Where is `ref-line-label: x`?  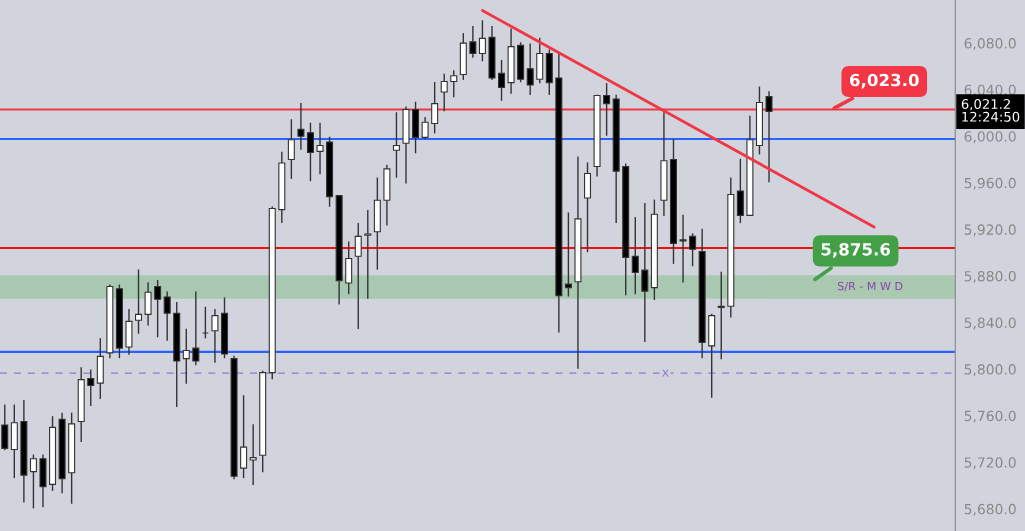 ref-line-label: x is located at coordinates (665, 373).